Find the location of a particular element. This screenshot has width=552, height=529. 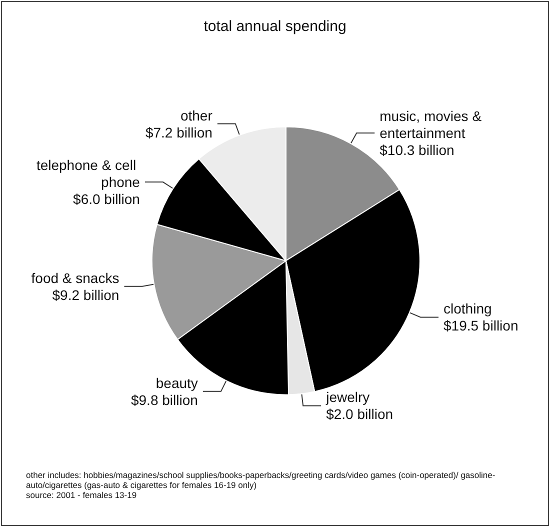

slice-label: music, movies & entertainment is located at coordinates (433, 125).